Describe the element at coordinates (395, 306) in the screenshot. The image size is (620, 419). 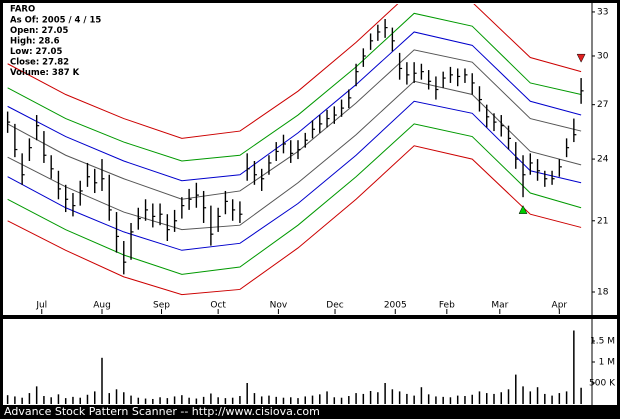
I see `x-tick-label: 2005` at that location.